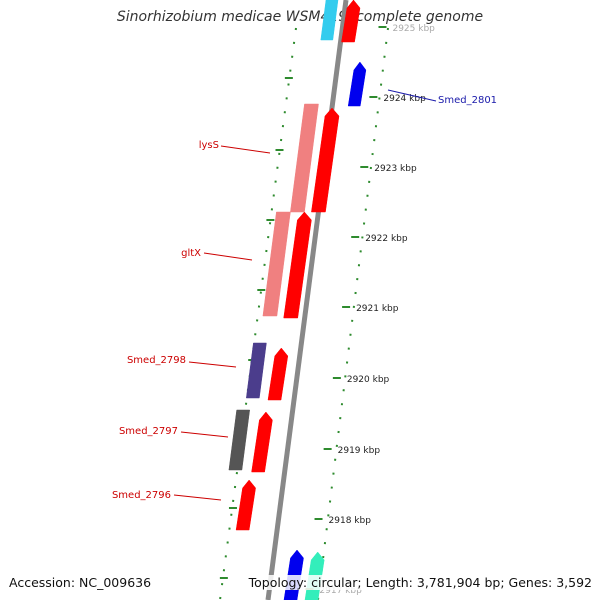 The width and height of the screenshot is (600, 600). I want to click on gene-smed-2797-gray, so click(239, 440).